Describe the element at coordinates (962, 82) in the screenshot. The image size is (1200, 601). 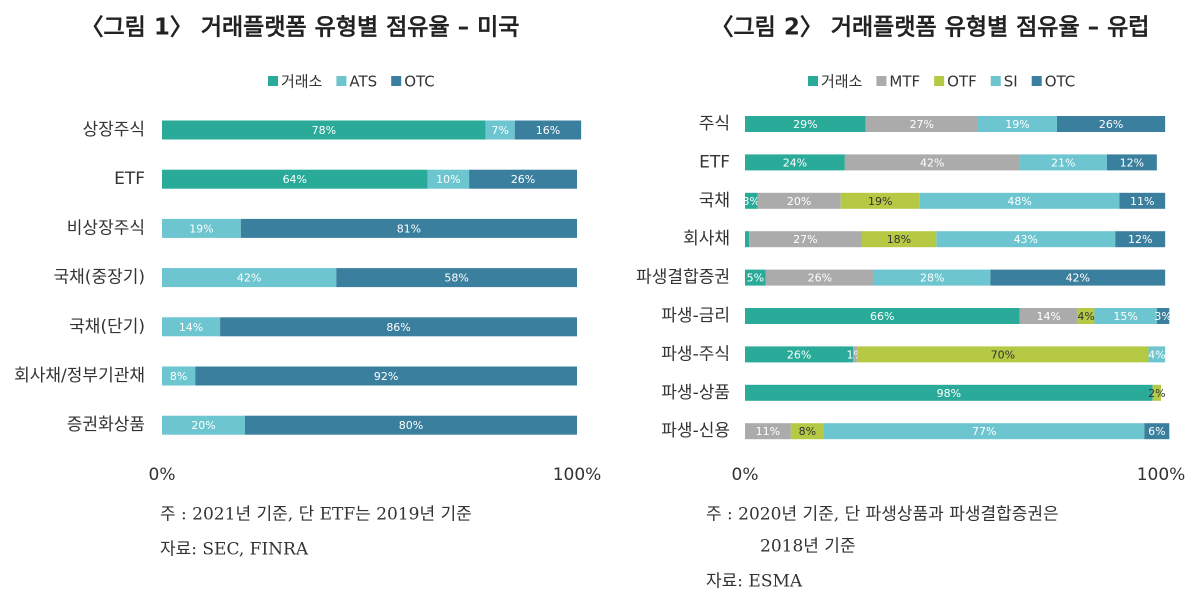
I see `legend-label: OTF` at that location.